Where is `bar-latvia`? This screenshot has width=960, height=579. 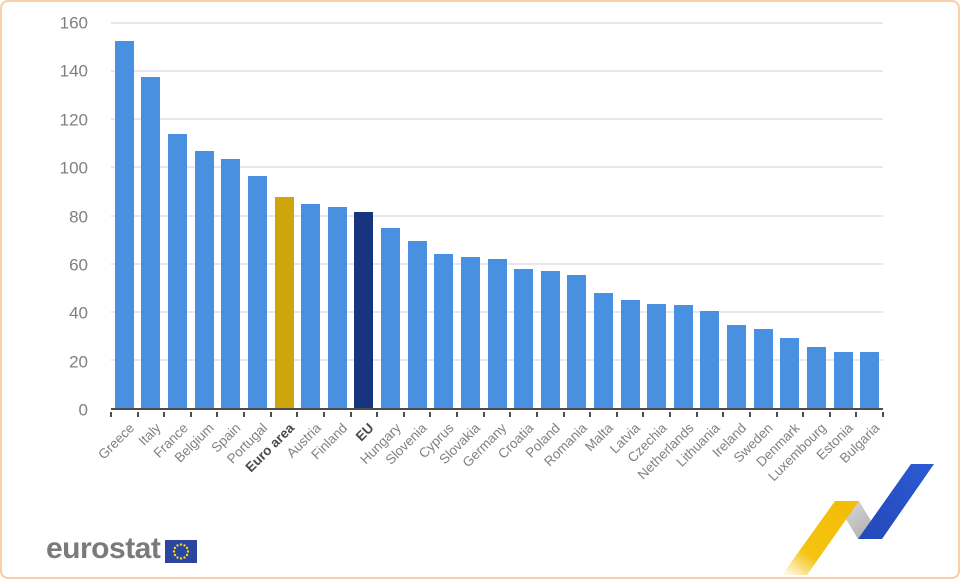 bar-latvia is located at coordinates (630, 353).